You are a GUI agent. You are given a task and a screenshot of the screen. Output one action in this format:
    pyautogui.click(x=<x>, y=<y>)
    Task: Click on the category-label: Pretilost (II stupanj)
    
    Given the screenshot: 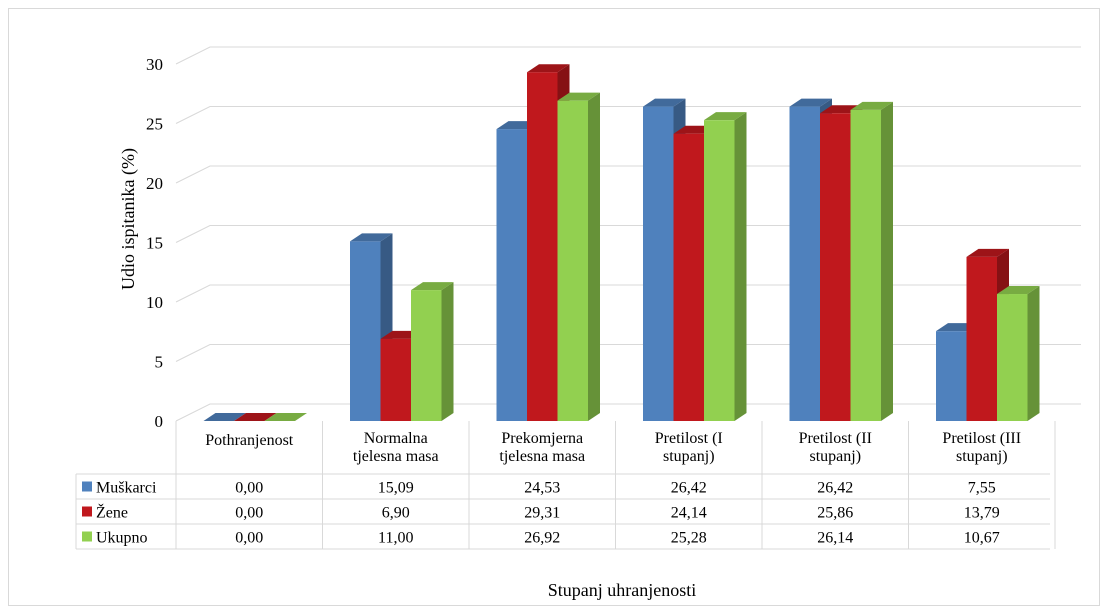 What is the action you would take?
    pyautogui.click(x=835, y=447)
    